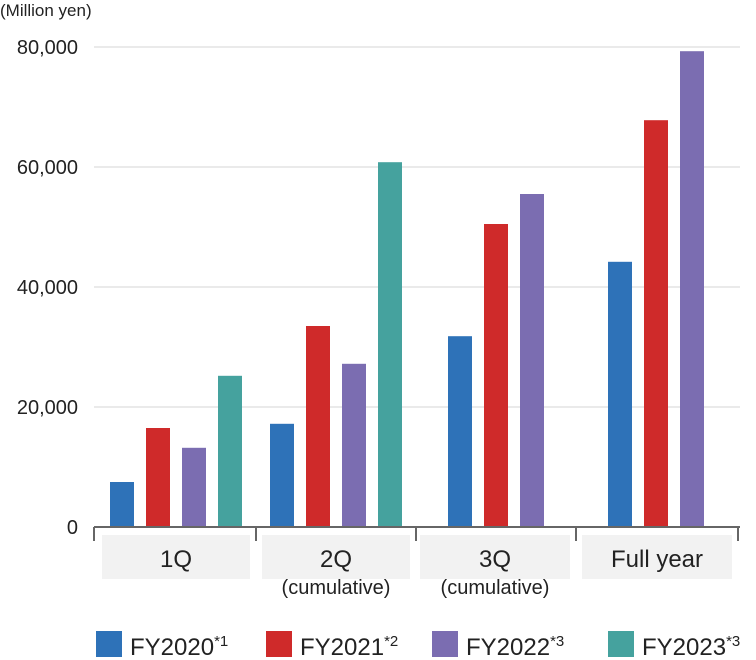  Describe the element at coordinates (47, 408) in the screenshot. I see `y-tick-label: 20,000` at that location.